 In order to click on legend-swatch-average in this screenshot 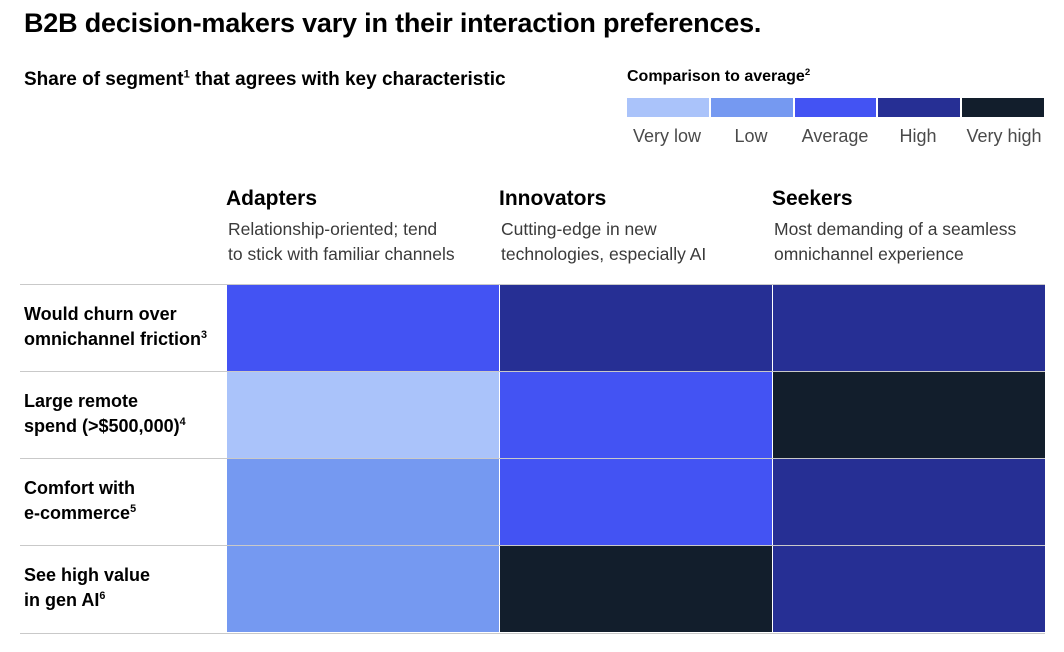, I will do `click(836, 107)`.